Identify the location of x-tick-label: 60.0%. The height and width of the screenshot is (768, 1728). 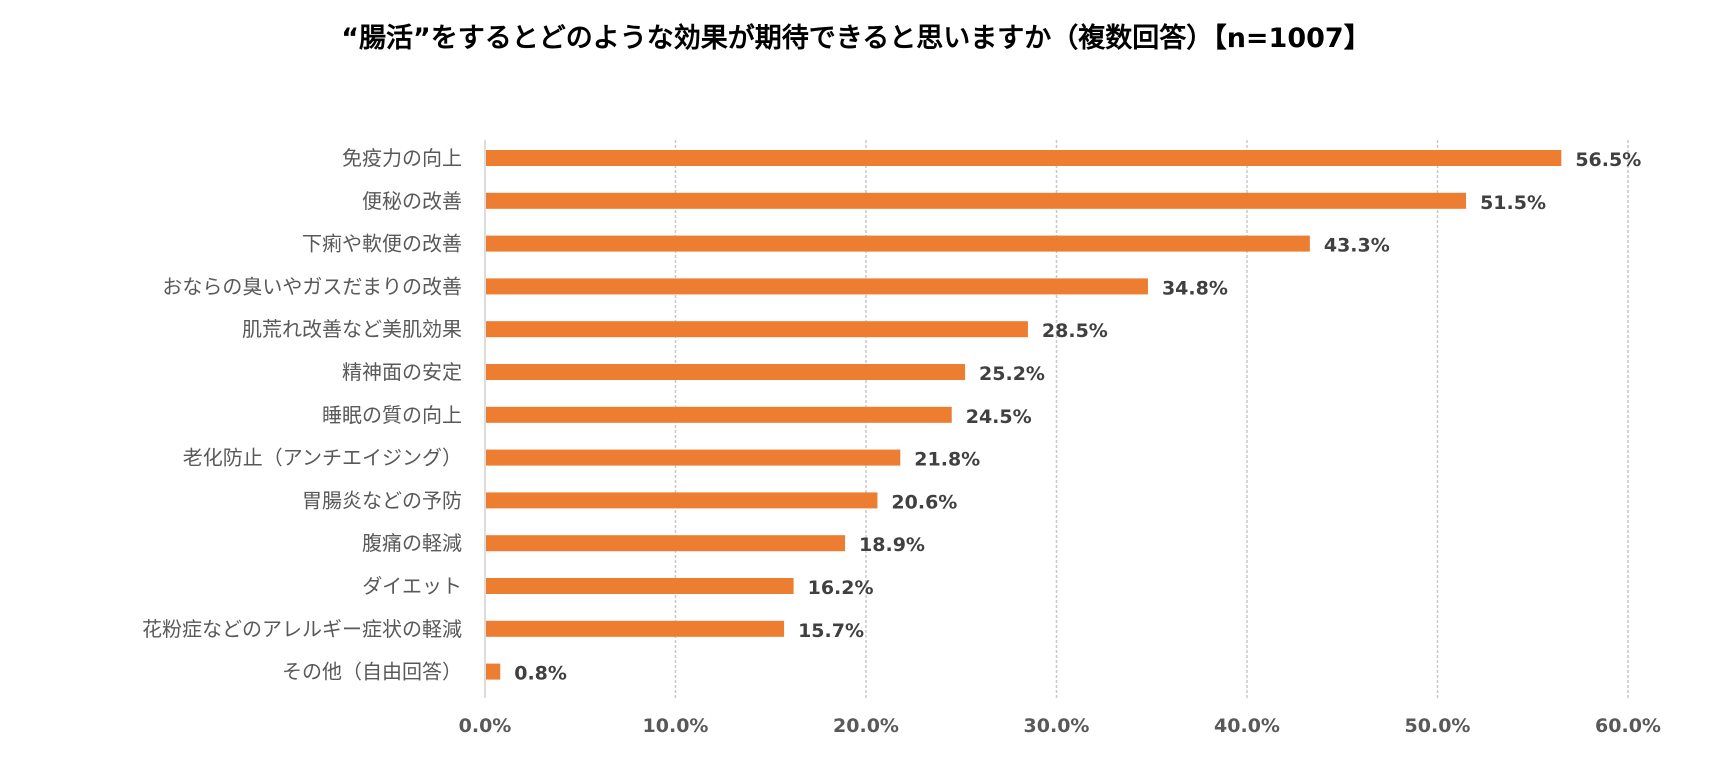
(1628, 726).